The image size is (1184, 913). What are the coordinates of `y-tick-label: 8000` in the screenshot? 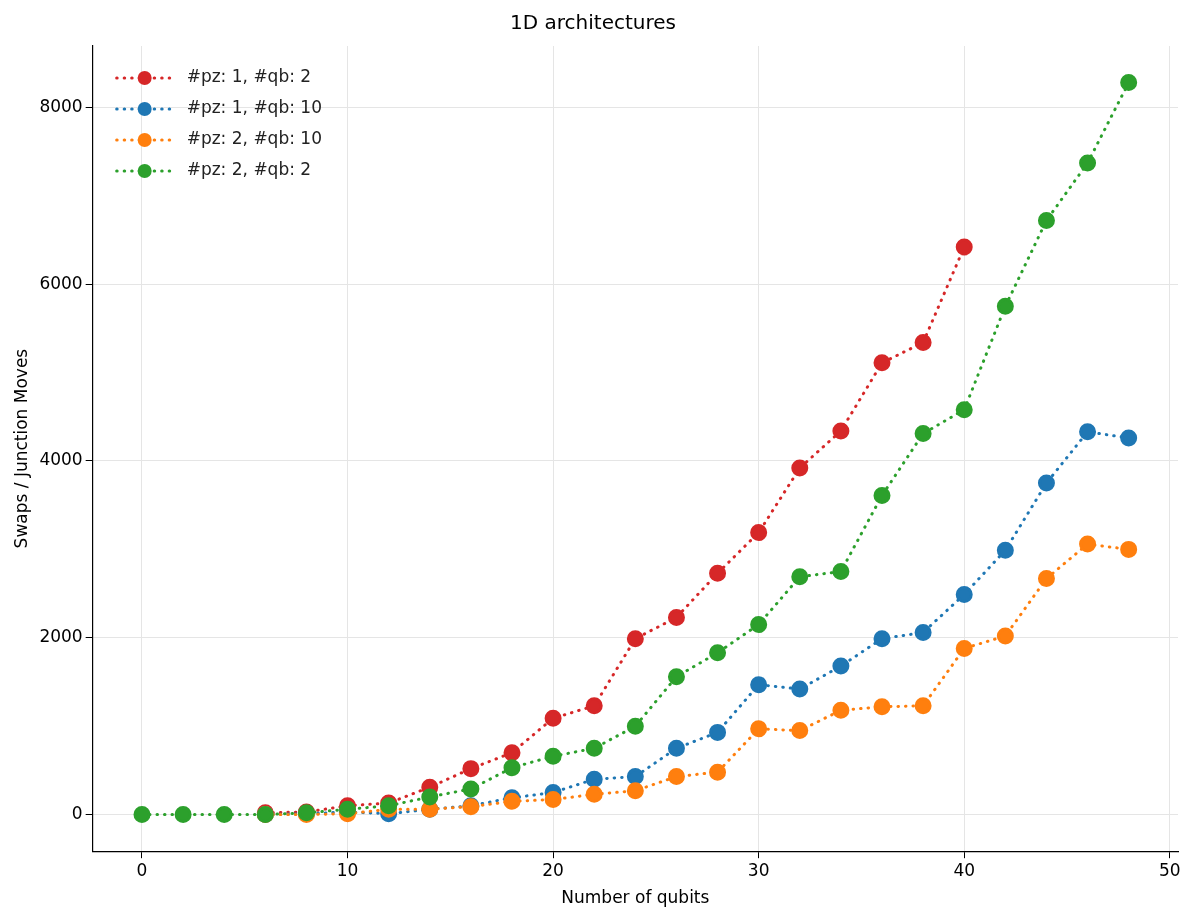 It's located at (61, 105).